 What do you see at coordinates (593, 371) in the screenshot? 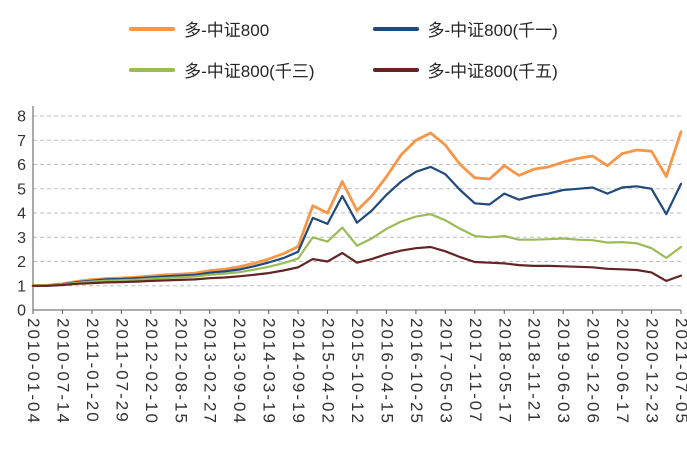
I see `x-axis-tick-label: 2019-12-06` at bounding box center [593, 371].